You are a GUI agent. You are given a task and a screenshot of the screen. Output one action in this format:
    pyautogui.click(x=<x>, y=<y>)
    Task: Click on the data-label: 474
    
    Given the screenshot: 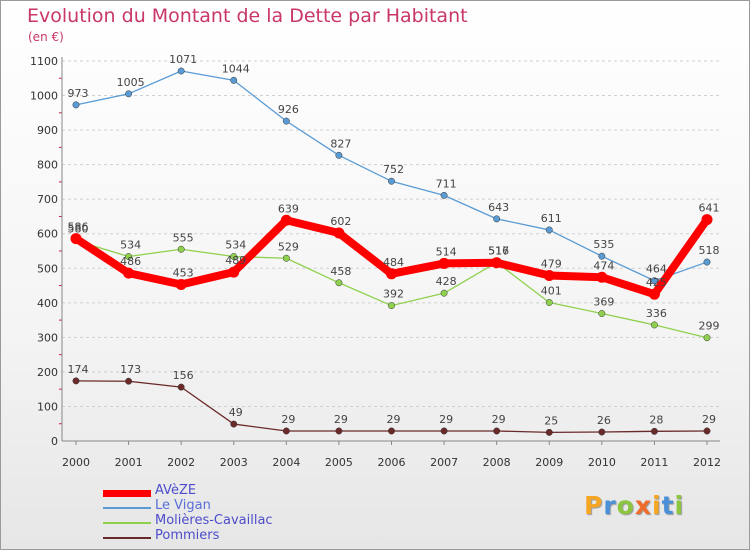 What is the action you would take?
    pyautogui.click(x=603, y=265)
    